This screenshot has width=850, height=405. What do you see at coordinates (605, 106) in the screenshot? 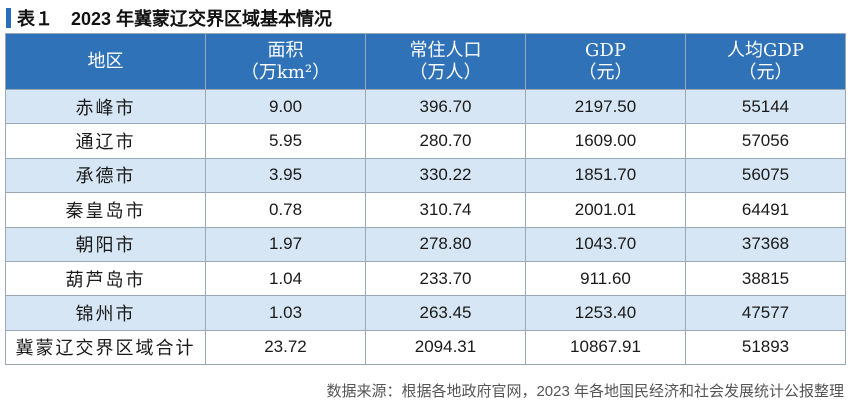
I see `cell-gdp: 2197.50` at bounding box center [605, 106].